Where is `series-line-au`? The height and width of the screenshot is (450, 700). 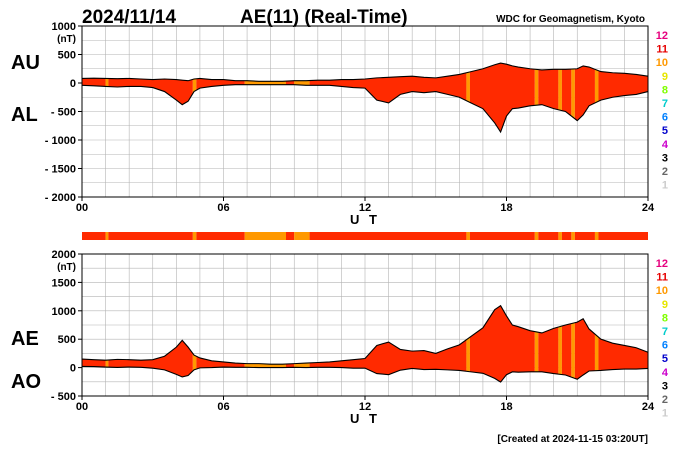 series-line-au is located at coordinates (365, 72).